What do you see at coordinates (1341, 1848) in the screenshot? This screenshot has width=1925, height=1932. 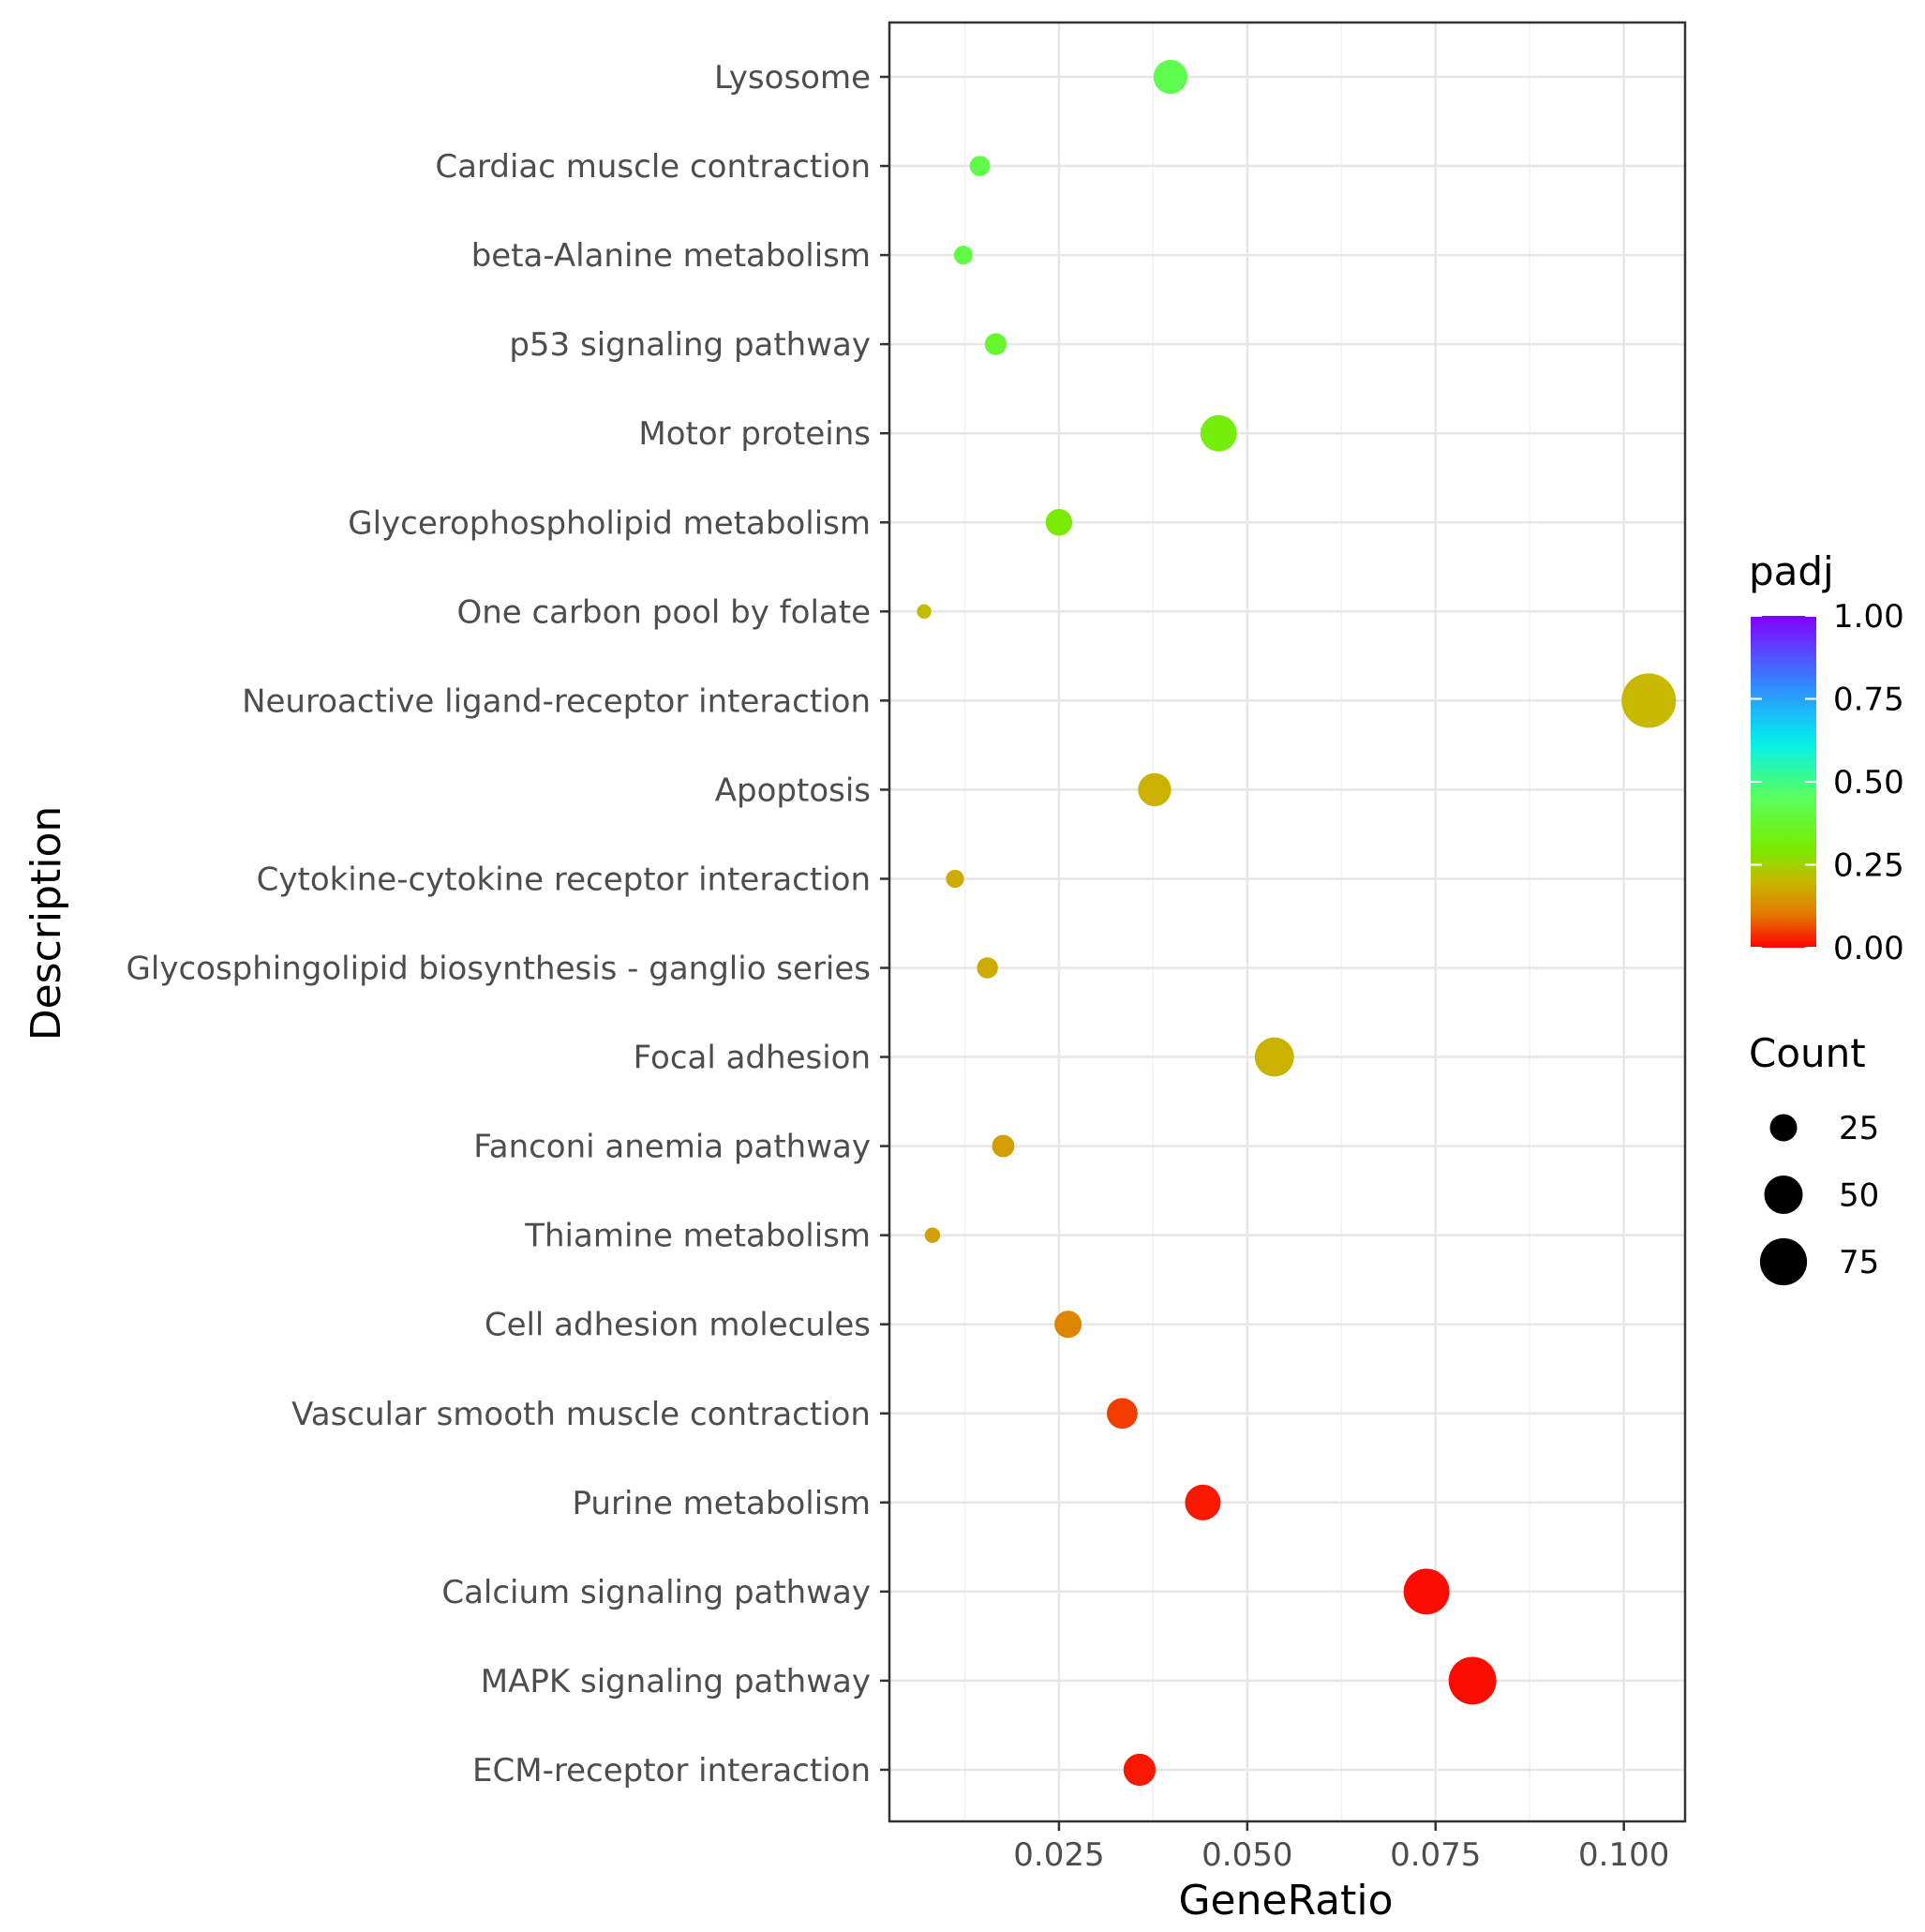 I see `x-axis: 0.025 0.050 0.075 0.100` at bounding box center [1341, 1848].